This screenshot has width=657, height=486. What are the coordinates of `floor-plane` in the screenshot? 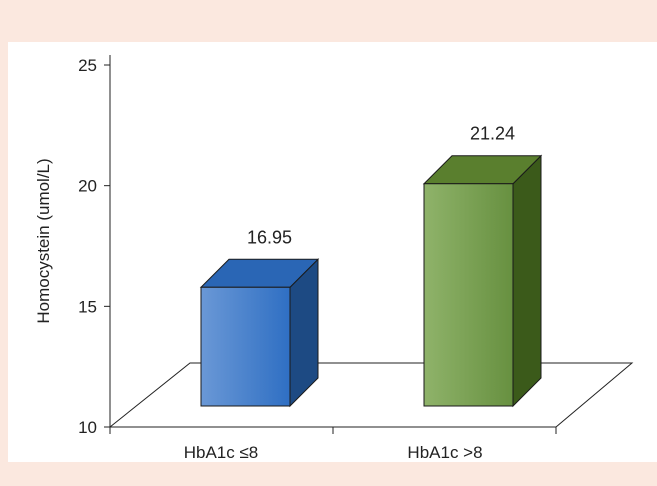 It's located at (371, 395).